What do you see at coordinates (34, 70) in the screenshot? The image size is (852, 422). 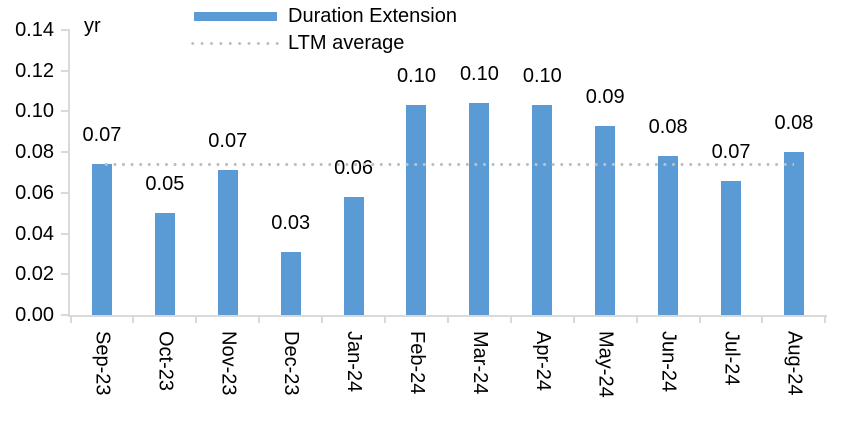 I see `y-axis-tick-label: 0.12` at bounding box center [34, 70].